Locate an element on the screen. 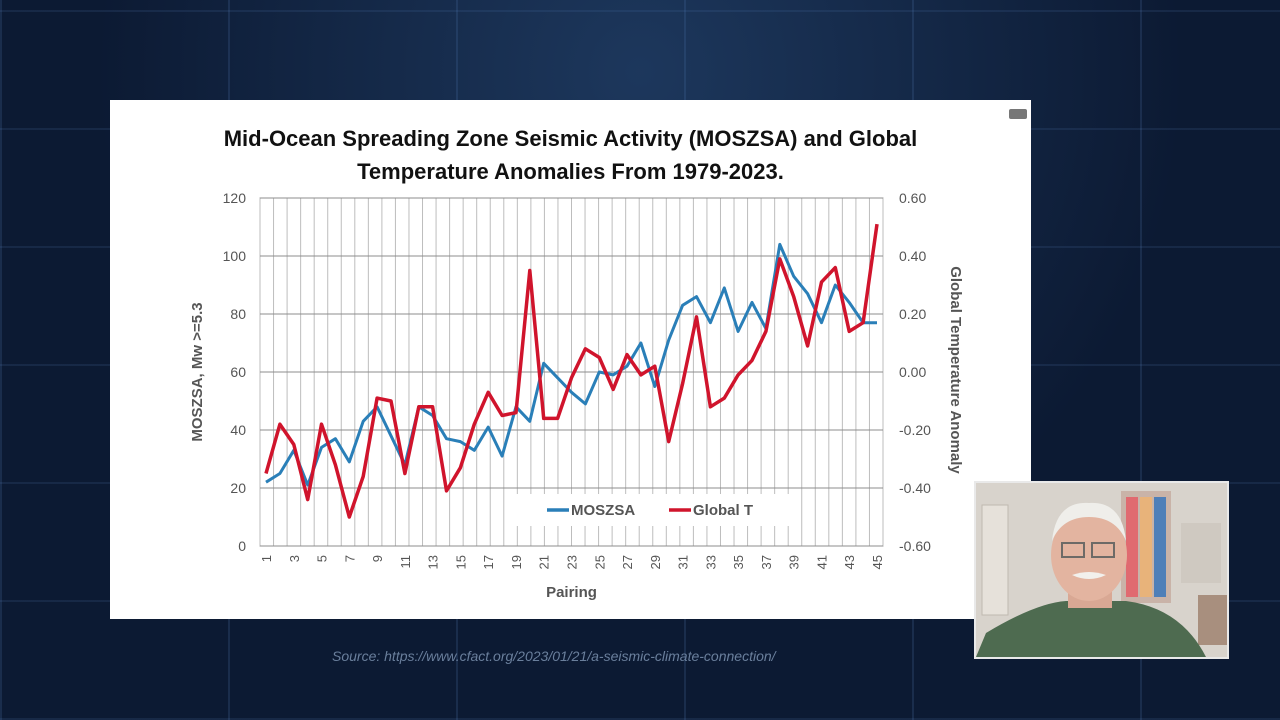 The width and height of the screenshot is (1280, 720). y-left-tick-label: 80 is located at coordinates (238, 314).